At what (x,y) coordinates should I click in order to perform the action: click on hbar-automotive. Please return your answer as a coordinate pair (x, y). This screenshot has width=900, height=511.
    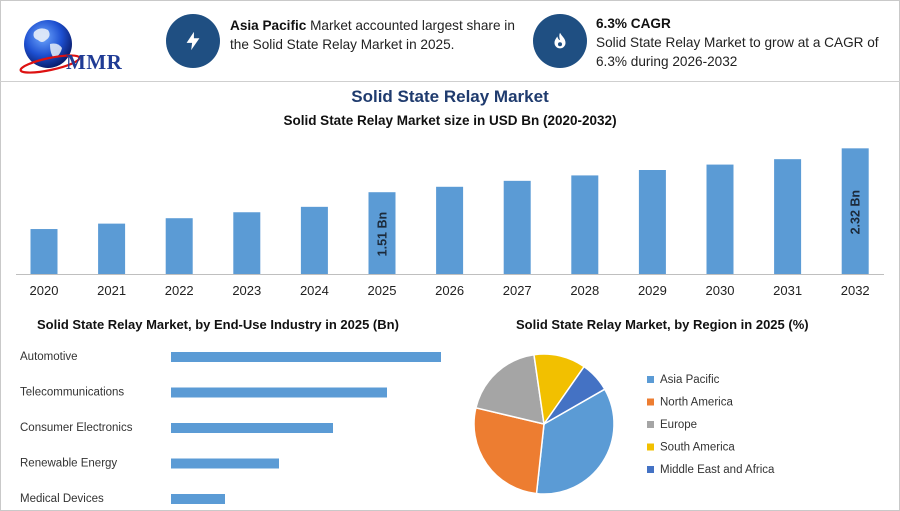
    Looking at the image, I should click on (306, 357).